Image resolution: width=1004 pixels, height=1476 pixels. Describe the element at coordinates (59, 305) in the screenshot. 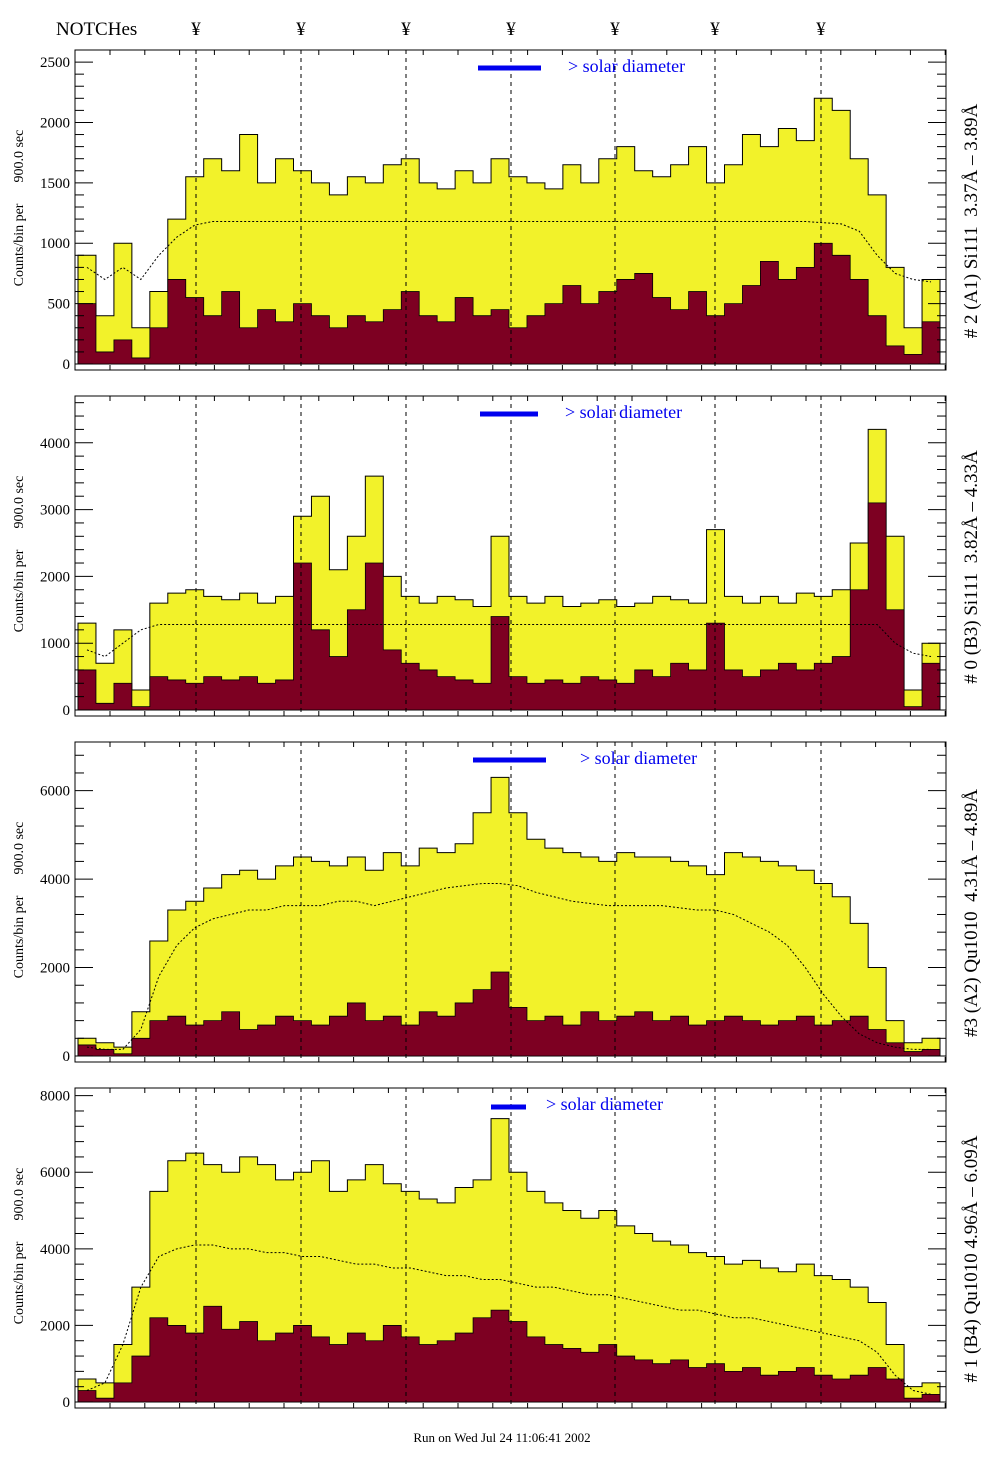

I see `y-tick-label: 500` at that location.